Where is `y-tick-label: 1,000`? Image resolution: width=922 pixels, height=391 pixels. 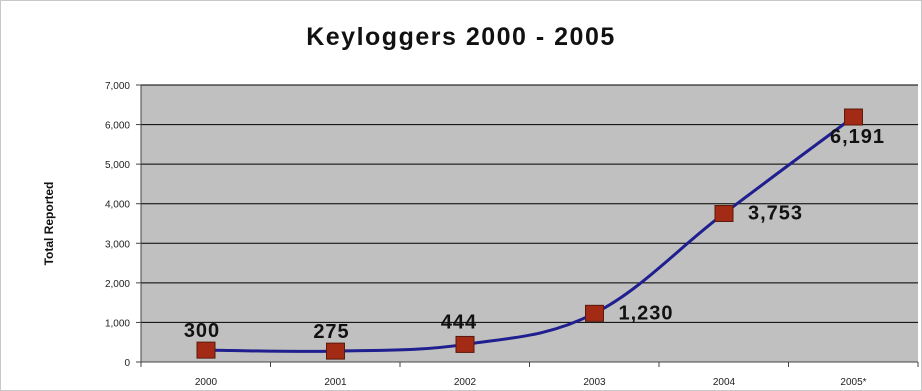 y-tick-label: 1,000 is located at coordinates (117, 323).